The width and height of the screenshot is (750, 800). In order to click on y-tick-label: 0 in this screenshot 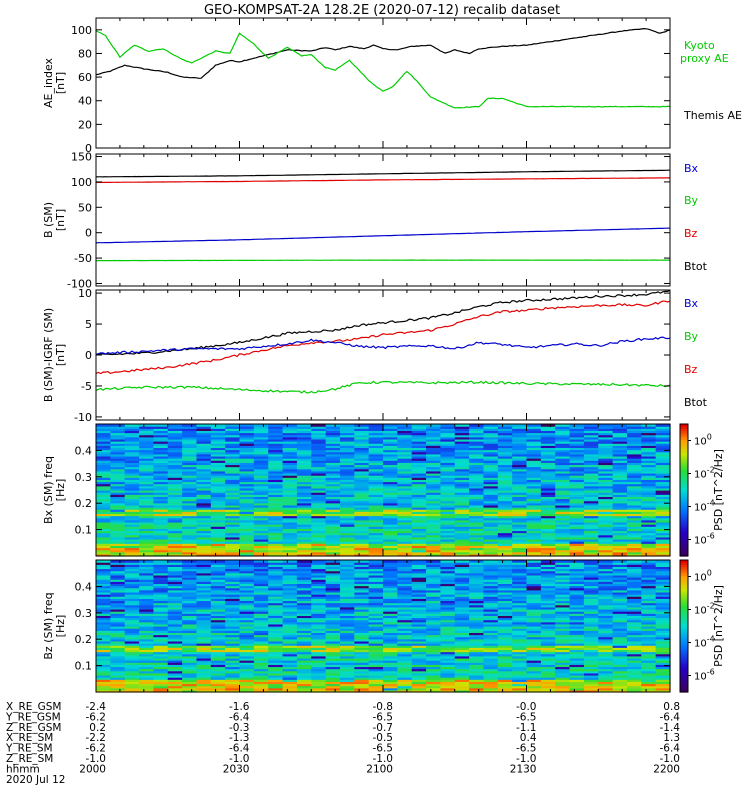, I will do `click(88, 148)`.